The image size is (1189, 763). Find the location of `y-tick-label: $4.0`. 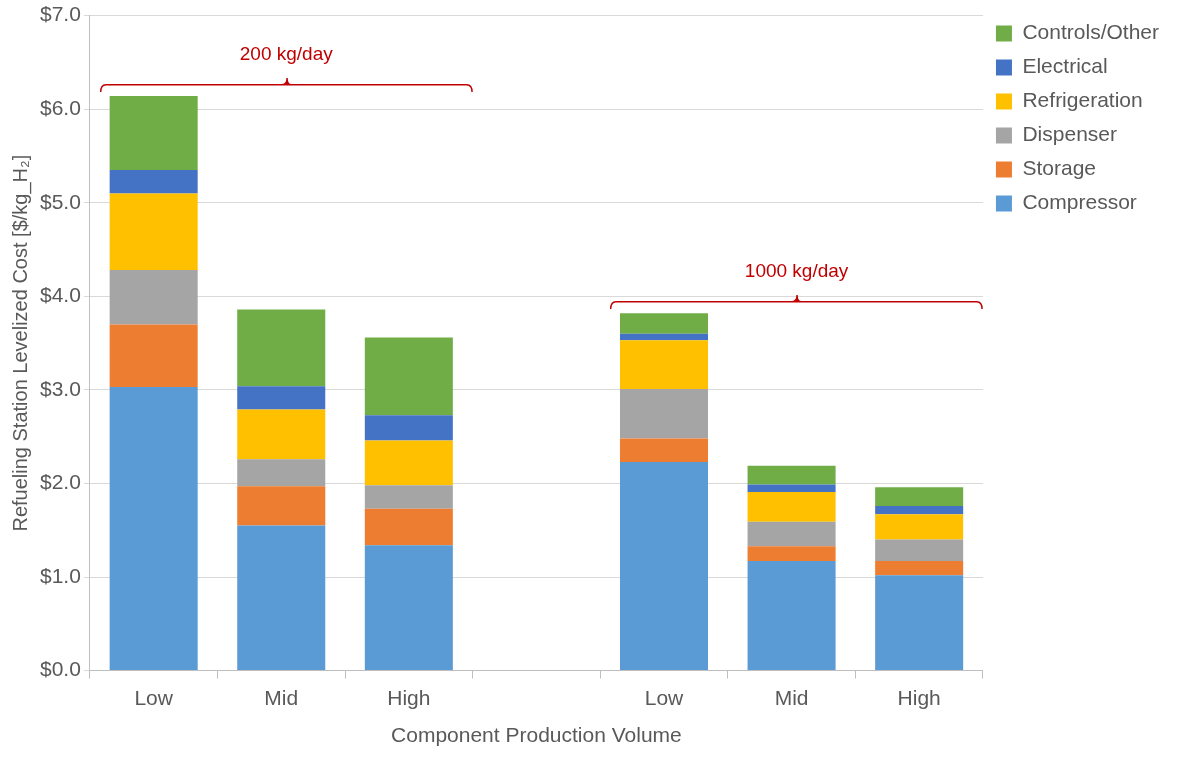

y-tick-label: $4.0 is located at coordinates (60, 295).